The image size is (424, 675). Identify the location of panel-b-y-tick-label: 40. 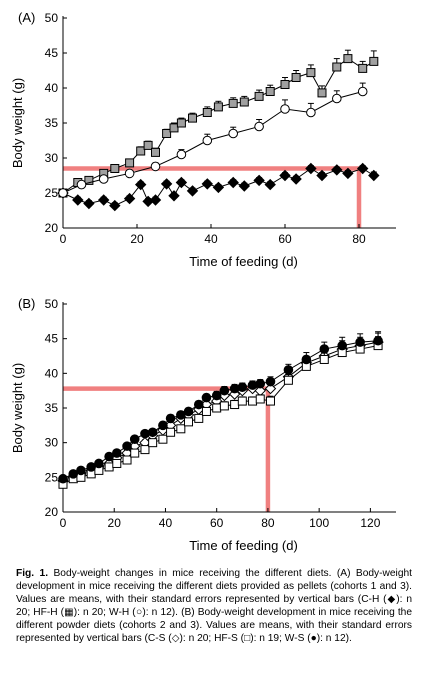
(52, 373).